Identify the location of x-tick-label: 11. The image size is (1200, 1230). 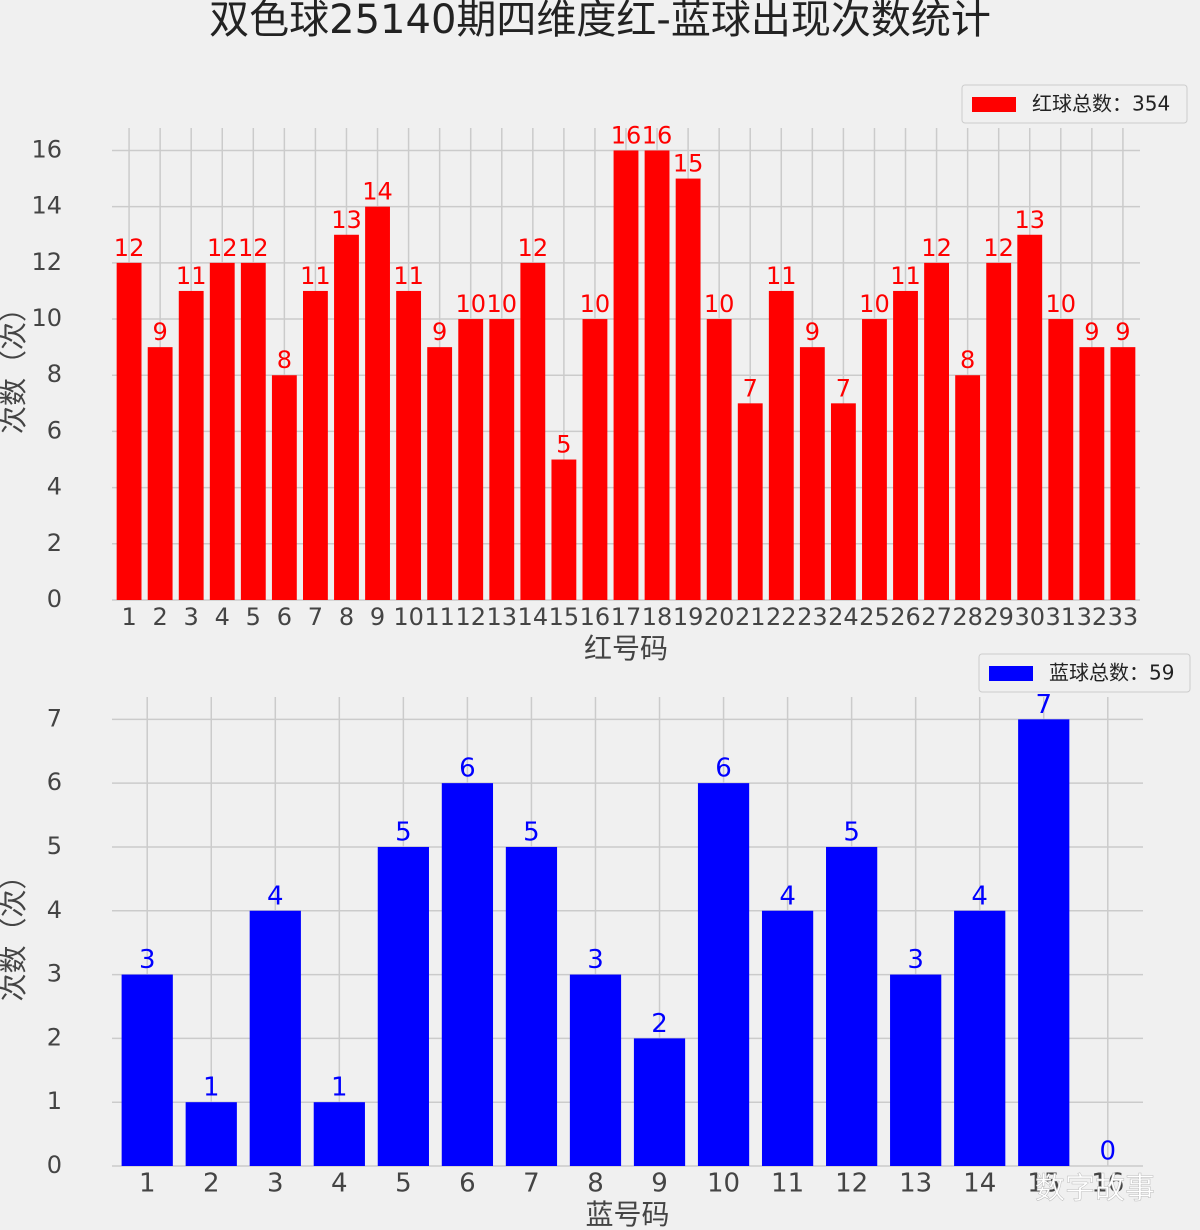
(439, 617).